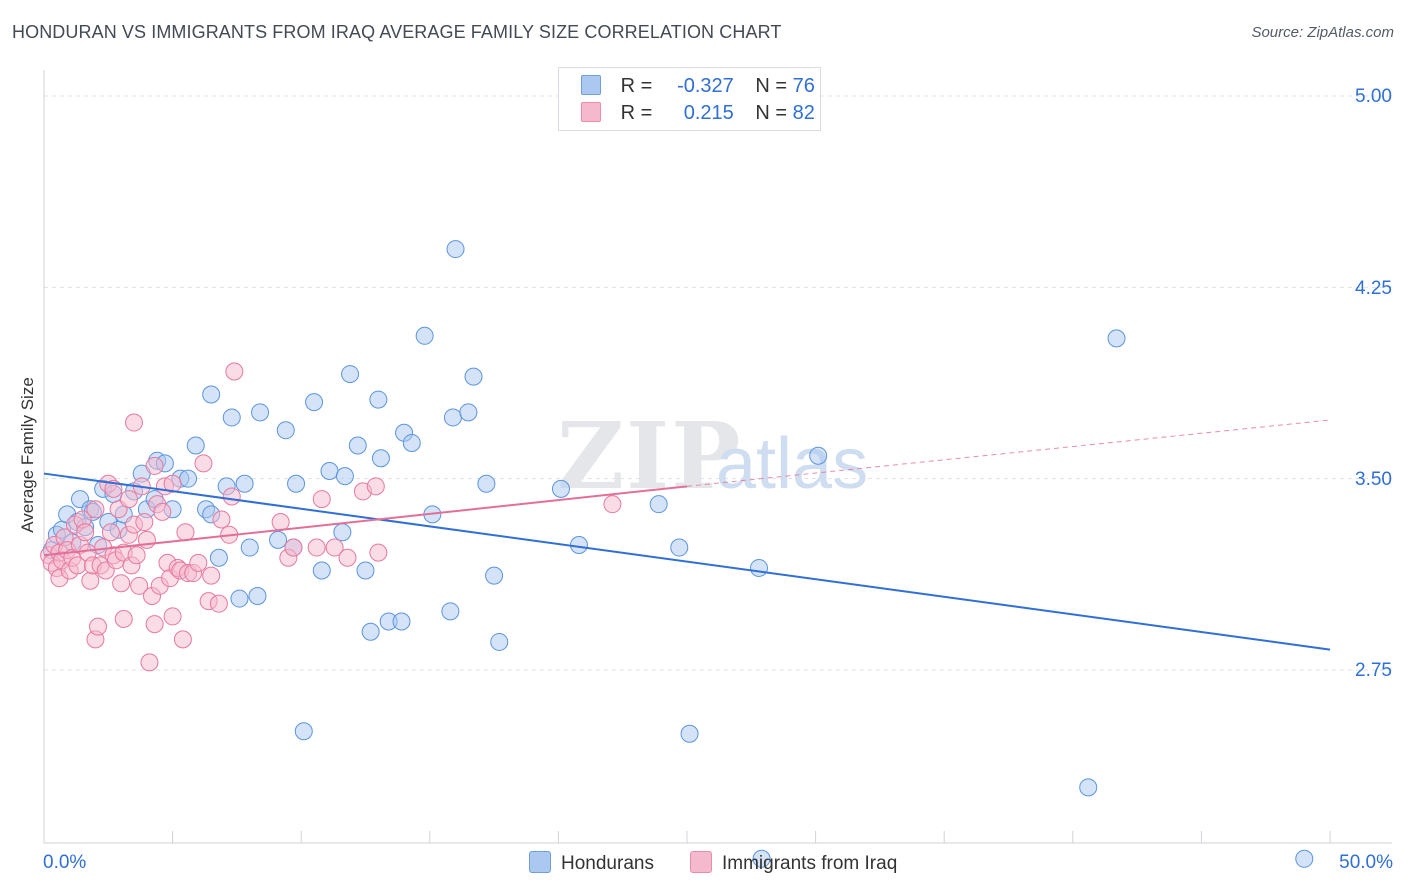 The height and width of the screenshot is (892, 1406). I want to click on r-value: -0.327, so click(705, 86).